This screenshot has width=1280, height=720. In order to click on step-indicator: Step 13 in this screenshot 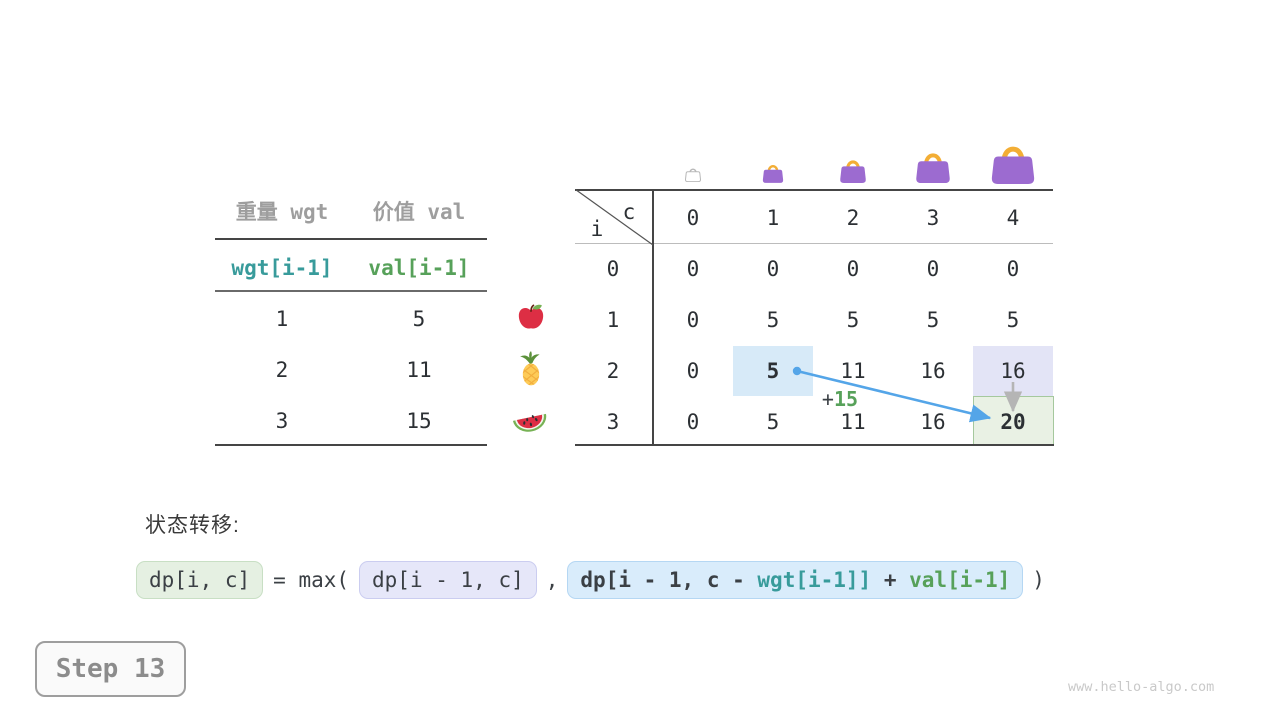, I will do `click(110, 669)`.